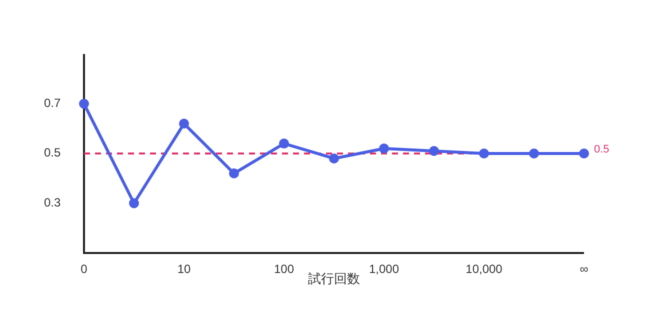 The image size is (650, 312). I want to click on x-tick-label: 1,000, so click(384, 269).